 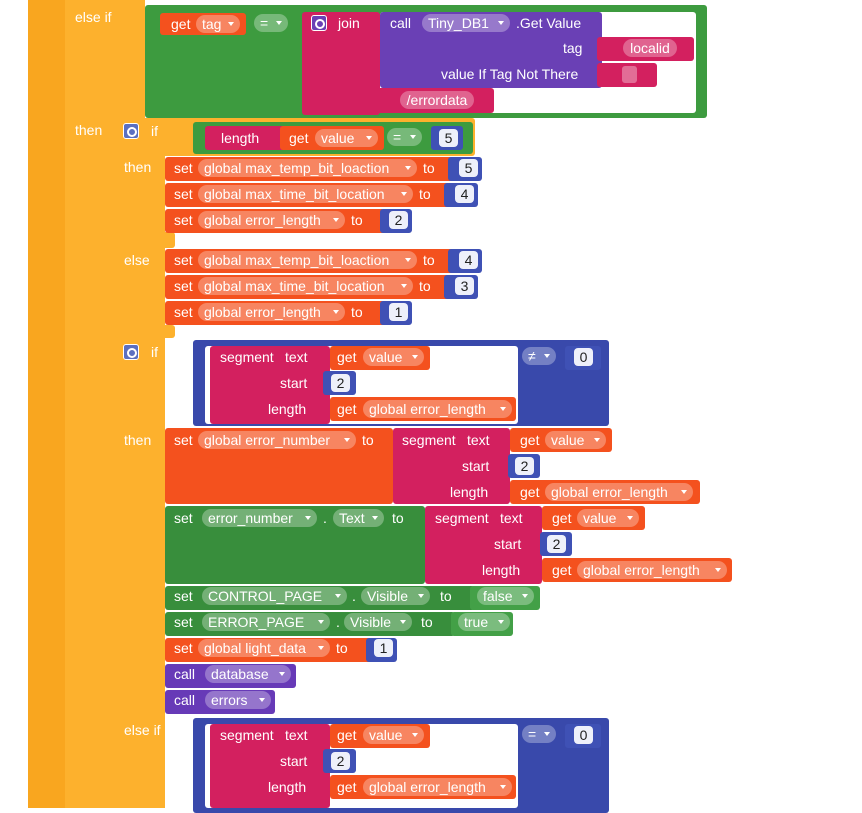 I want to click on component-set-block, so click(x=320, y=598).